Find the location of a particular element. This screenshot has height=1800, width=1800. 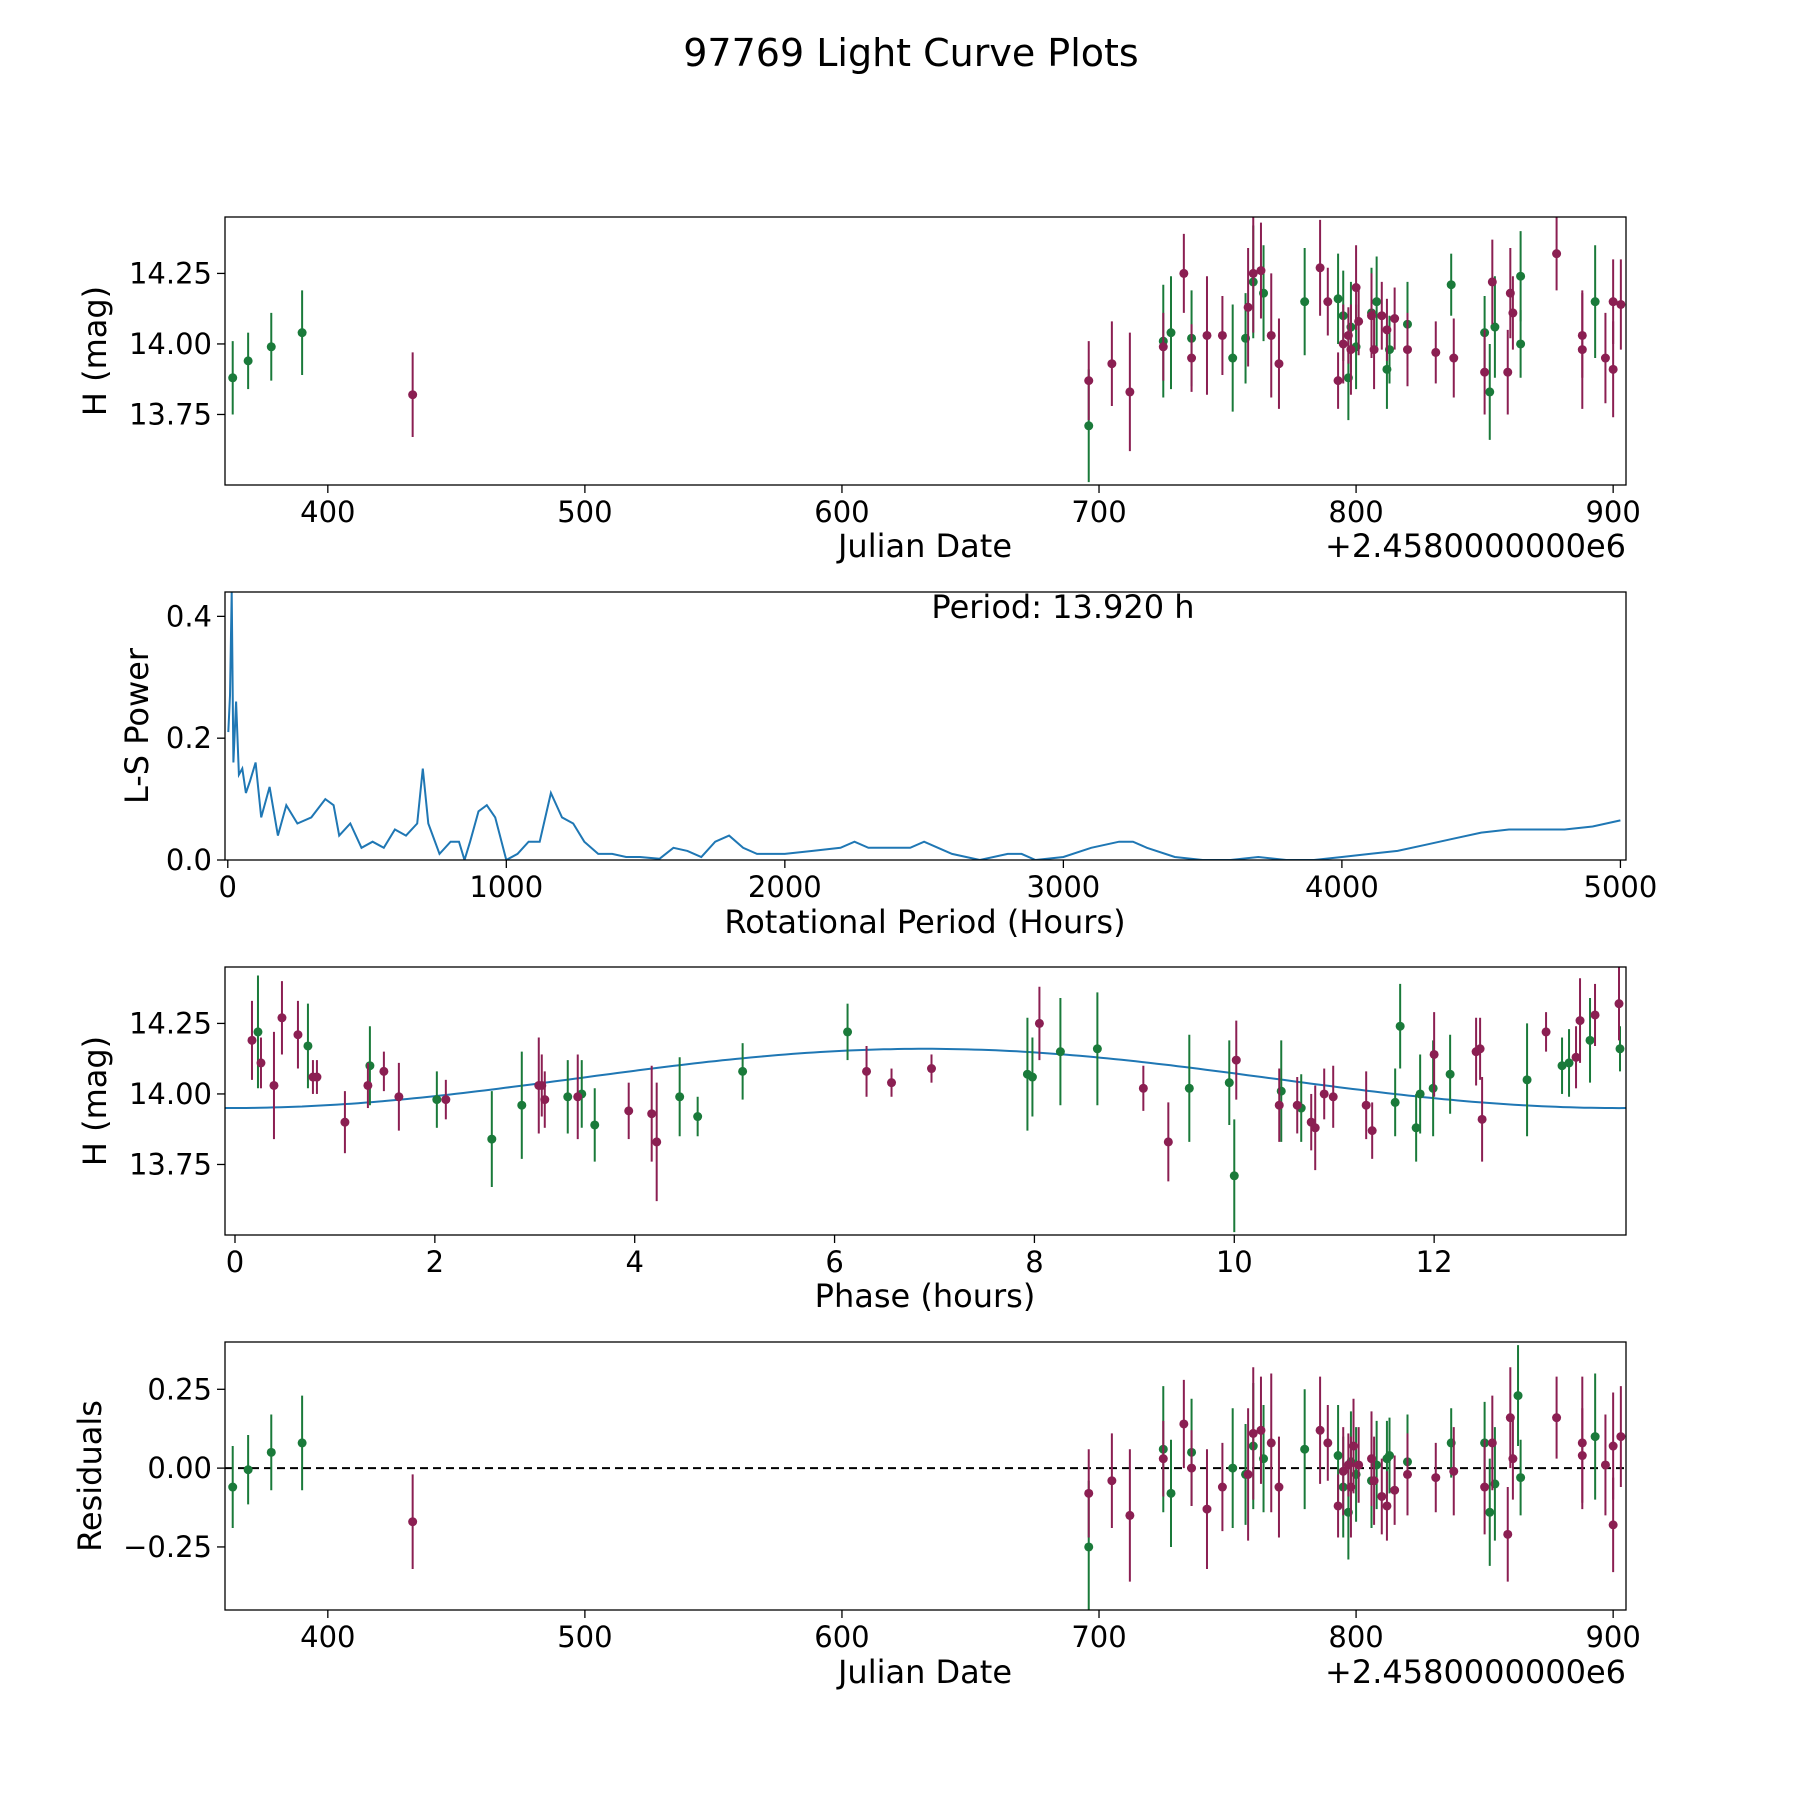

periodogram-xtick-label: 2000 is located at coordinates (785, 887).